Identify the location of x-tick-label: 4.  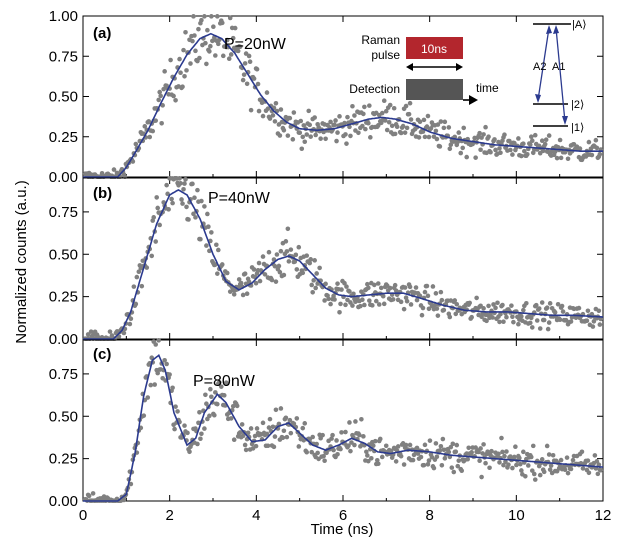
(256, 515).